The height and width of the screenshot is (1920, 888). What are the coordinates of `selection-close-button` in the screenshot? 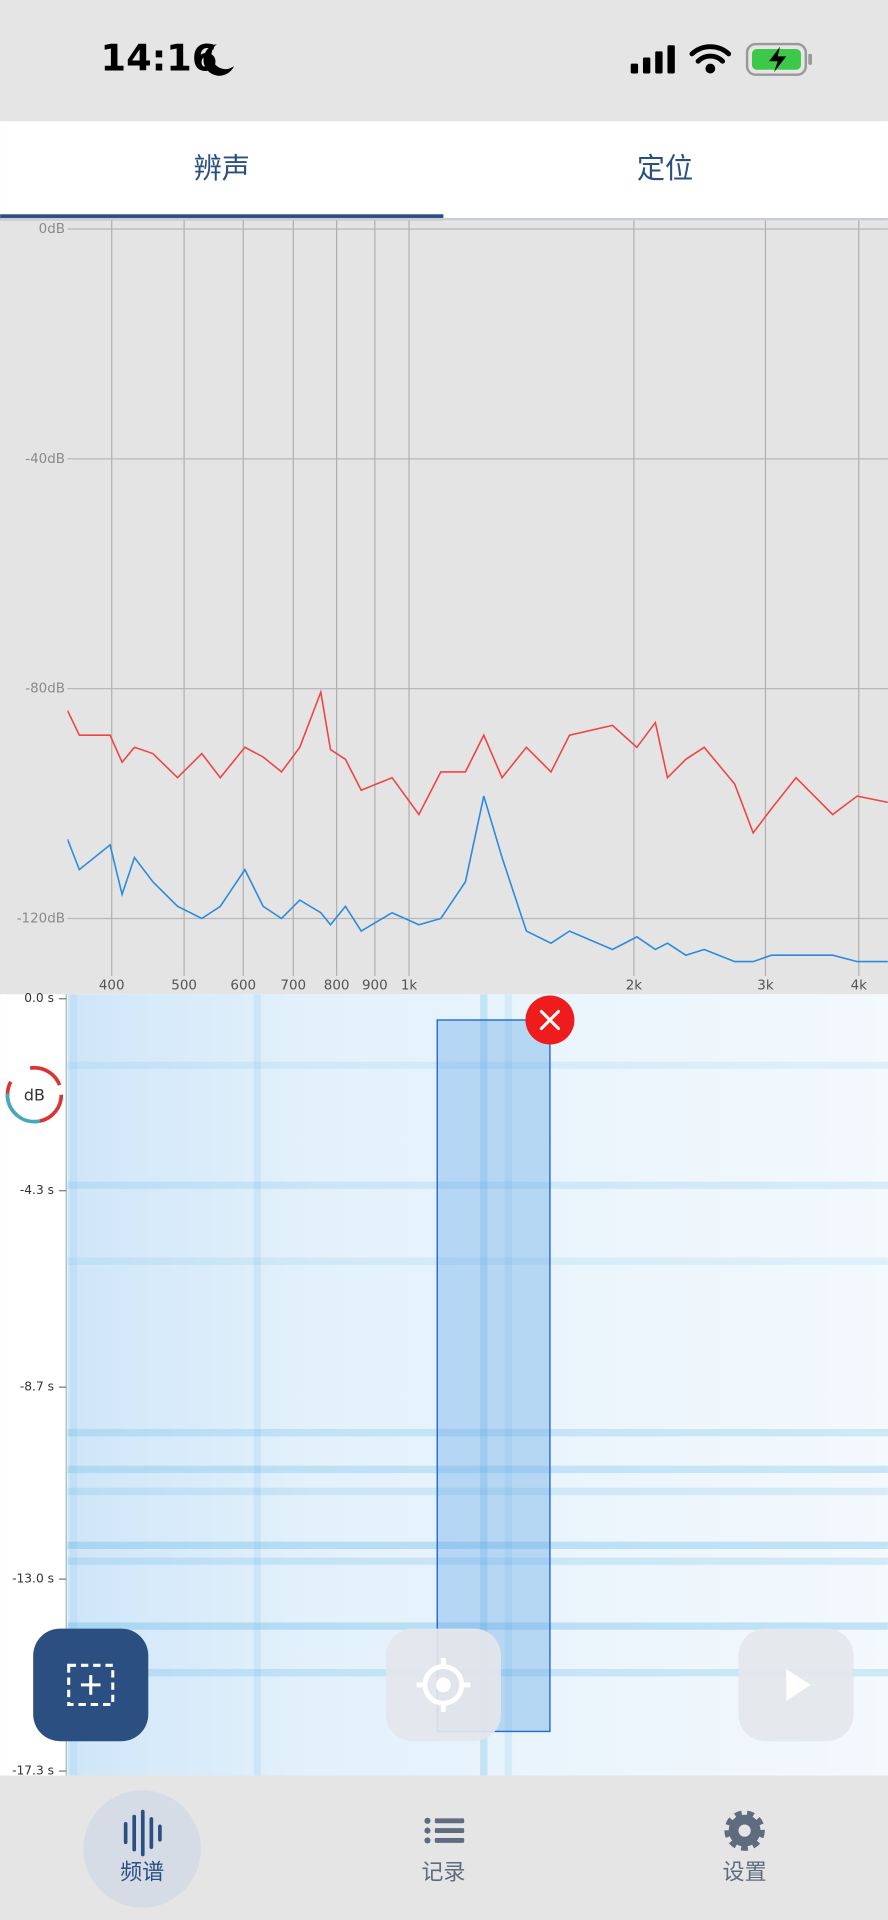 It's located at (550, 1020).